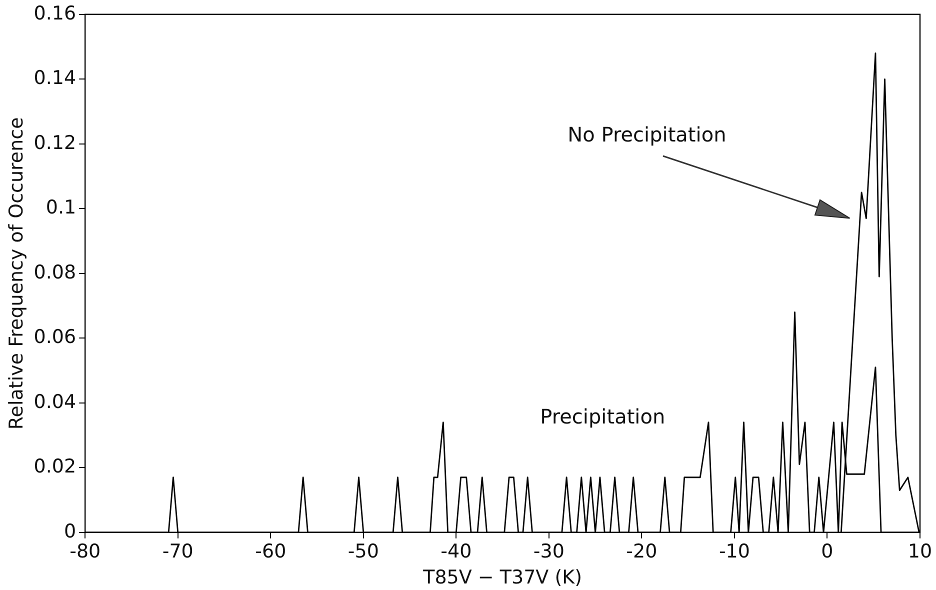 This screenshot has width=936, height=590. Describe the element at coordinates (270, 551) in the screenshot. I see `x-tick-label: -60` at that location.